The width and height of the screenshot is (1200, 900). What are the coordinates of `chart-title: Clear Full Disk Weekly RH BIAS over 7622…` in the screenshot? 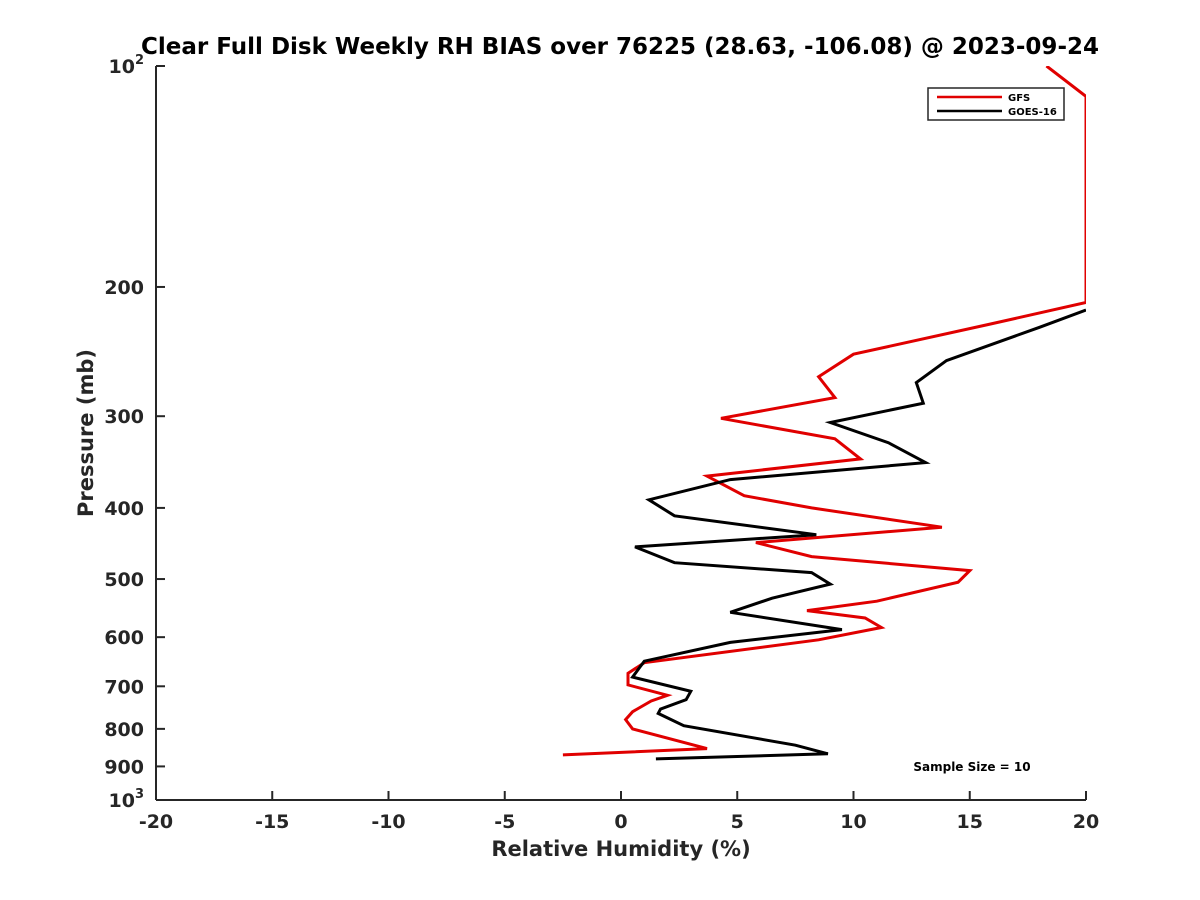 It's located at (620, 47).